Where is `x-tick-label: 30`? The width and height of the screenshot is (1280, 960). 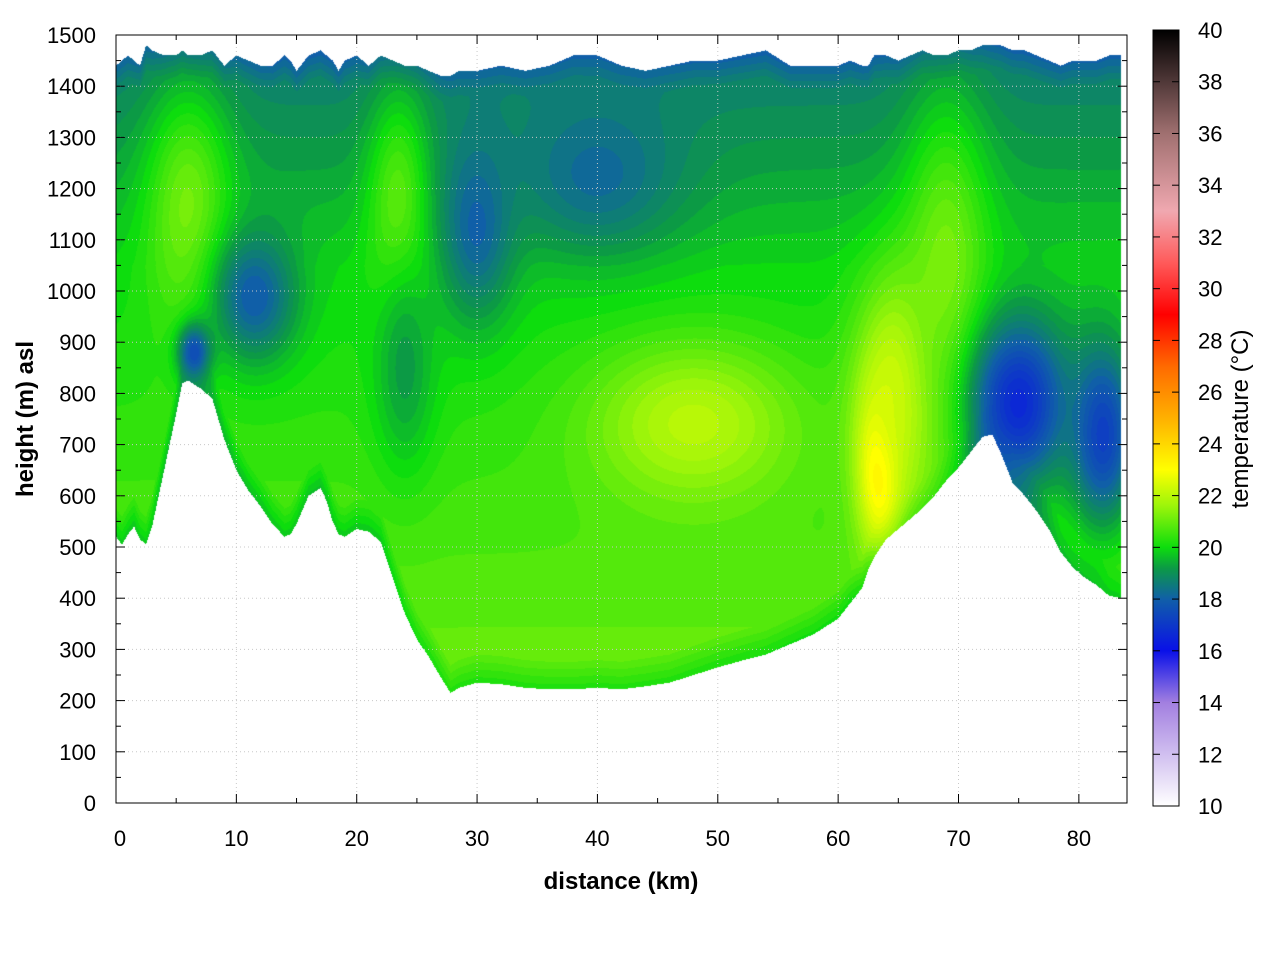 x-tick-label: 30 is located at coordinates (477, 838).